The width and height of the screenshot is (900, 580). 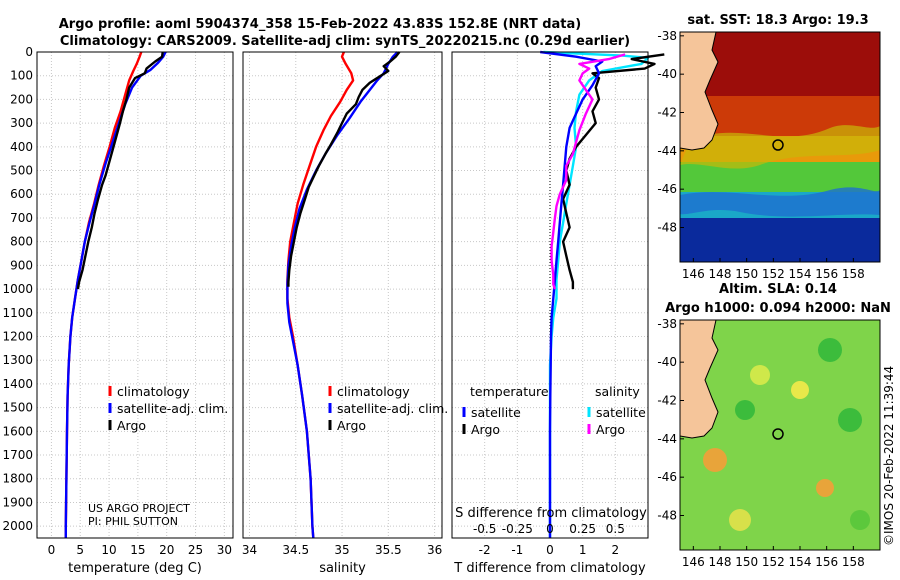 What do you see at coordinates (21, 218) in the screenshot?
I see `y-tick-label: 700` at bounding box center [21, 218].